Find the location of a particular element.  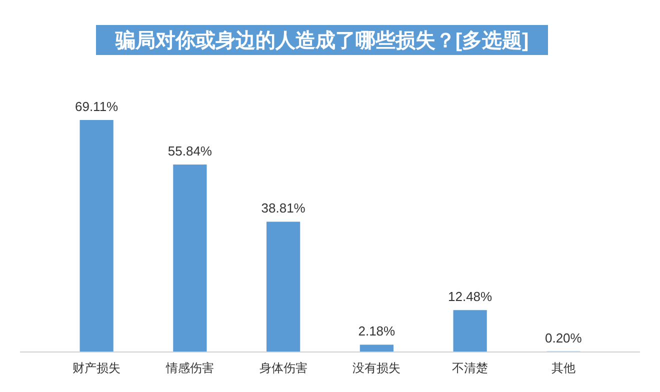

x-tick-label: 身体伤害 is located at coordinates (283, 368).